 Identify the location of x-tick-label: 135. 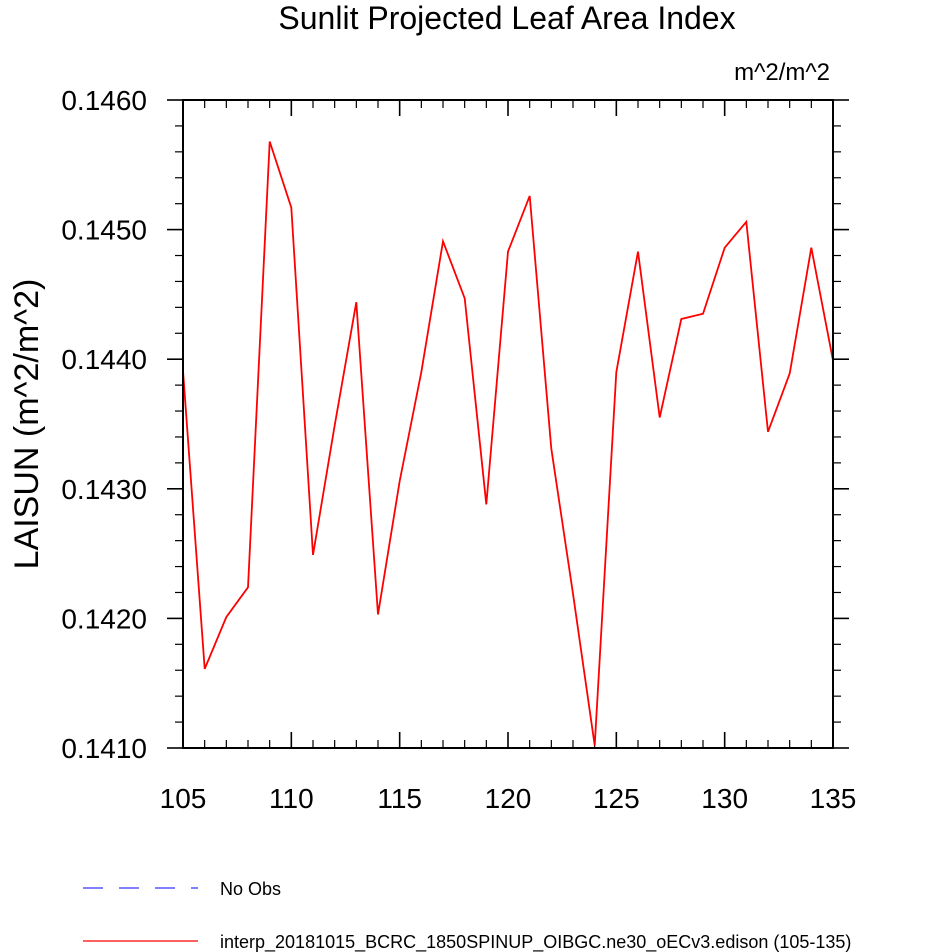
(833, 798).